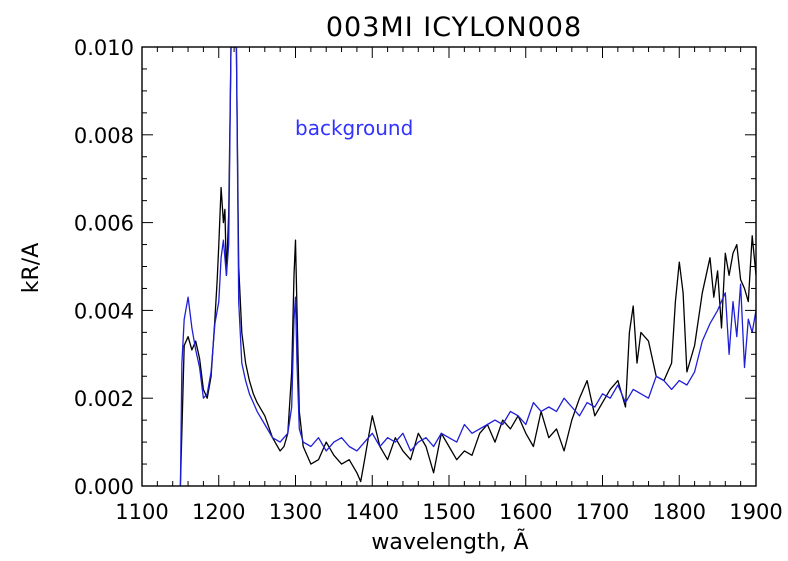  Describe the element at coordinates (104, 48) in the screenshot. I see `y-tick-label: 0.010` at that location.